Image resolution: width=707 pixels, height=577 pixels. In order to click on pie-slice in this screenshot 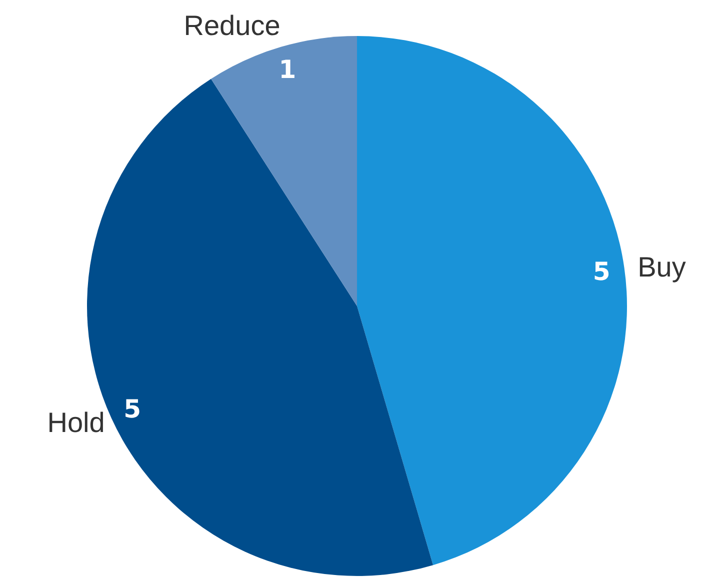, I will do `click(284, 171)`.